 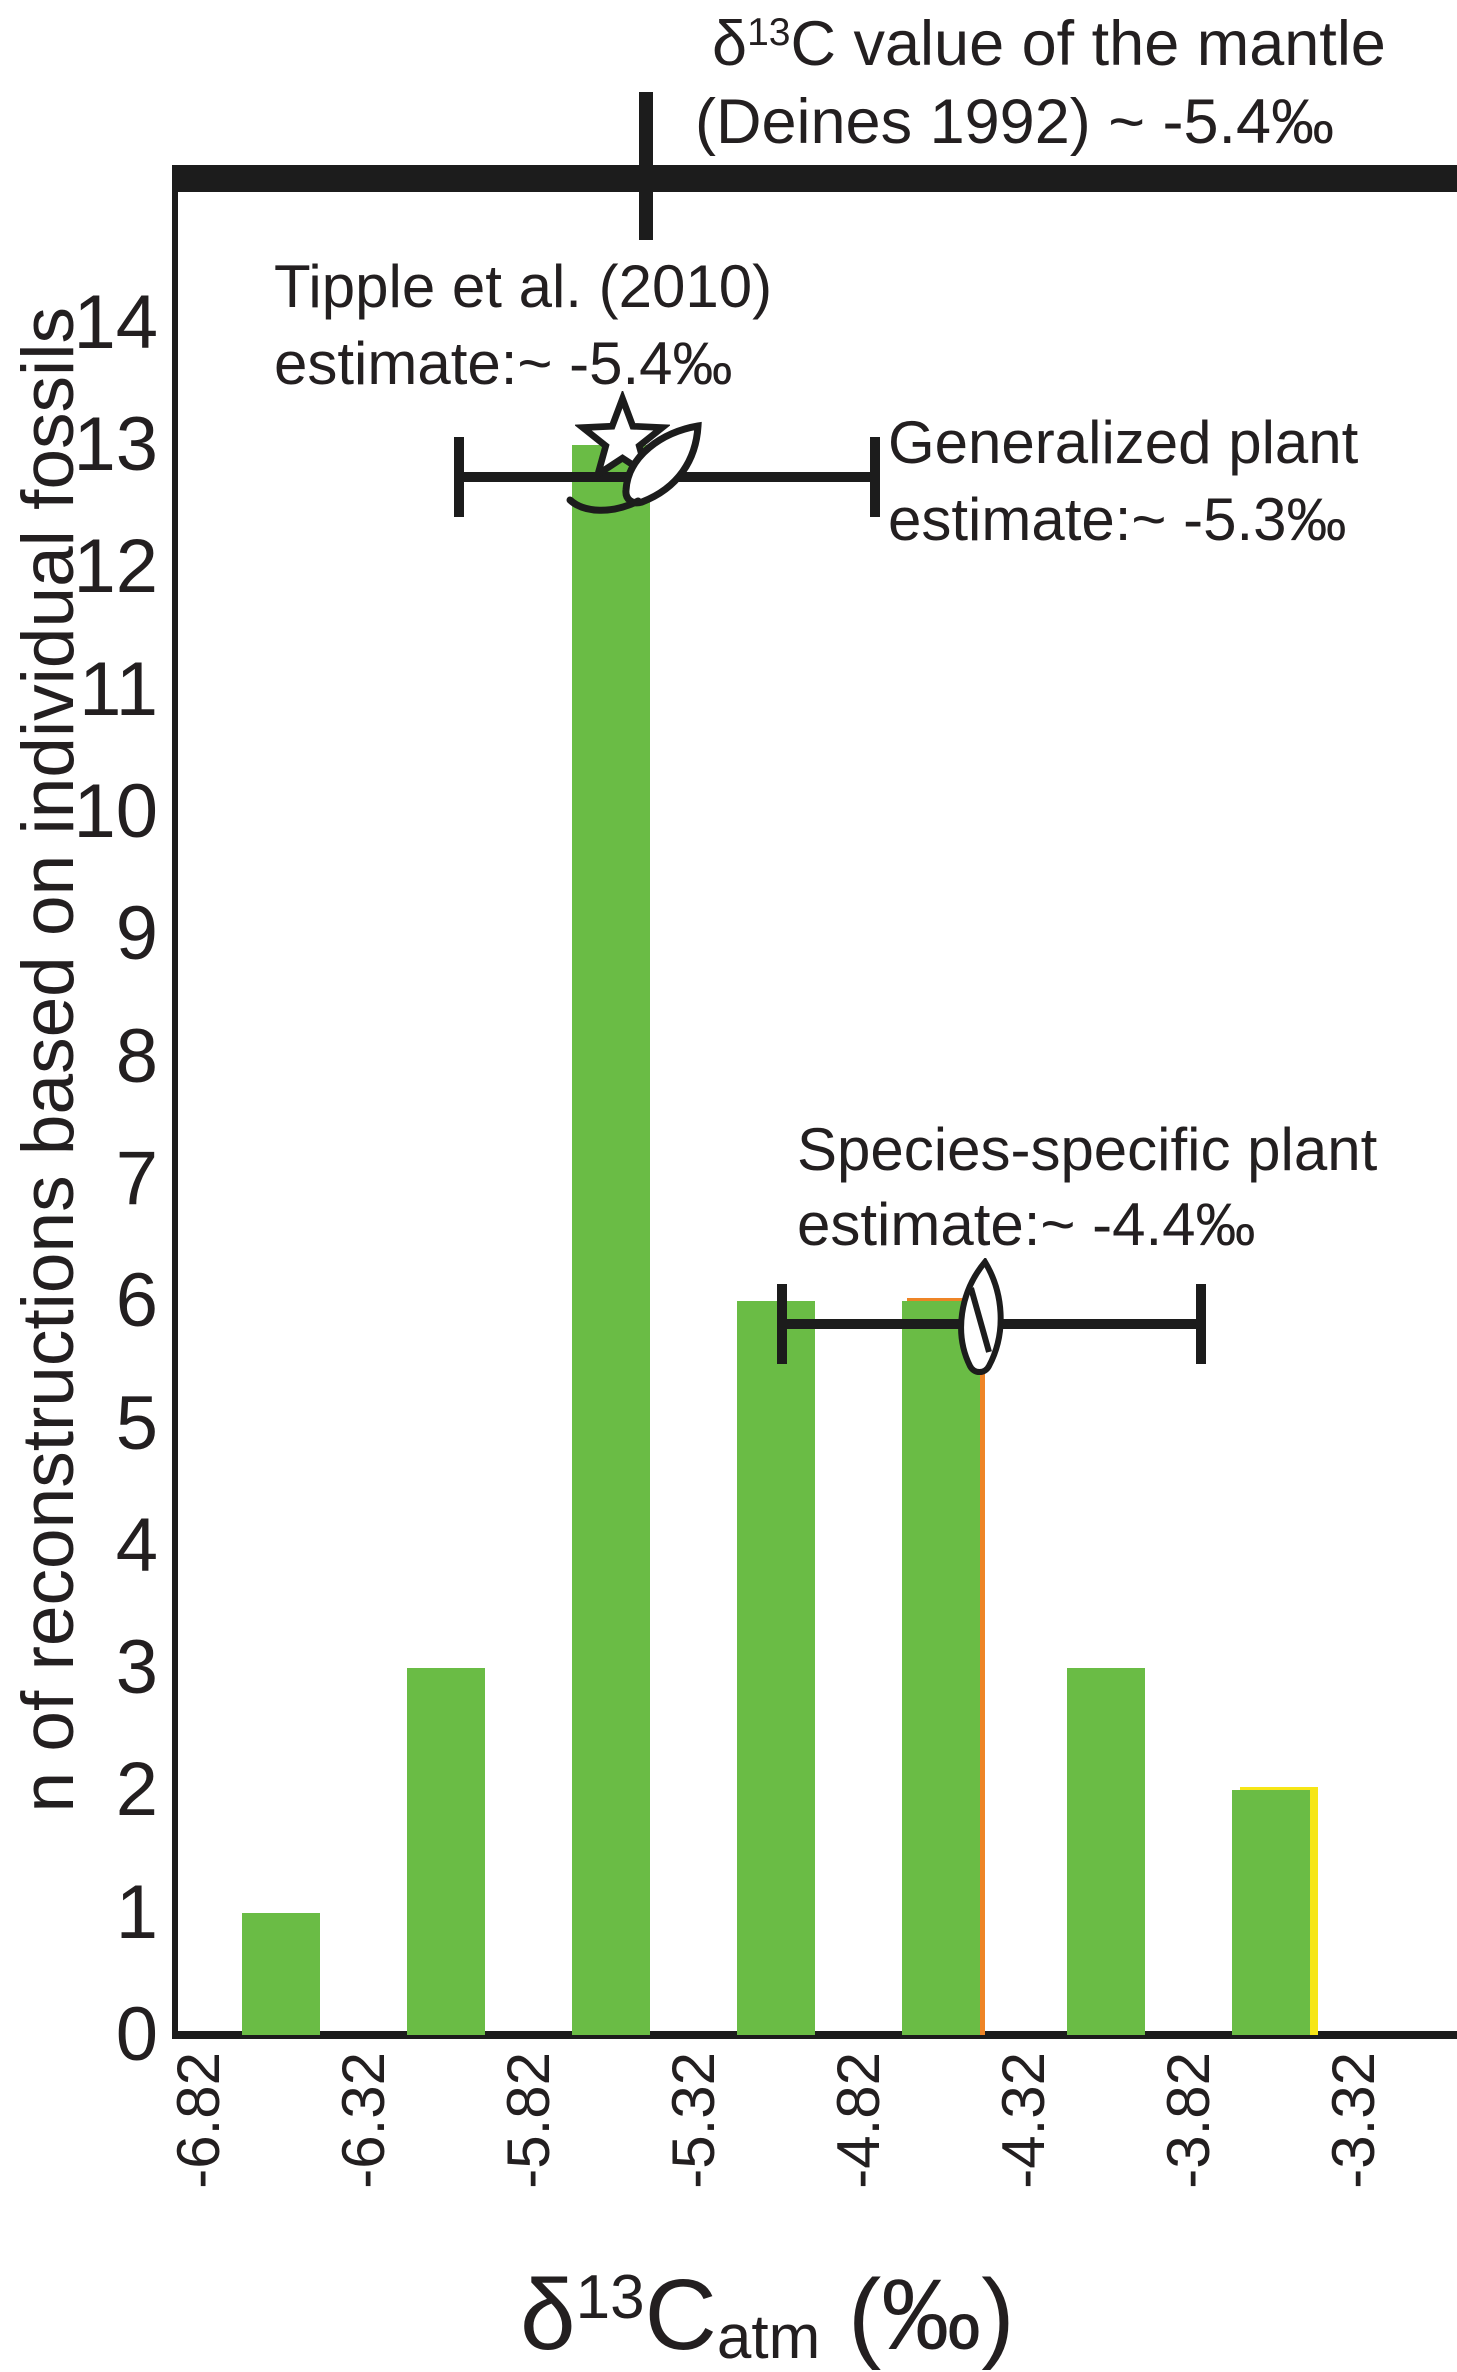 I want to click on y-tick-label: 3, so click(x=136, y=1668).